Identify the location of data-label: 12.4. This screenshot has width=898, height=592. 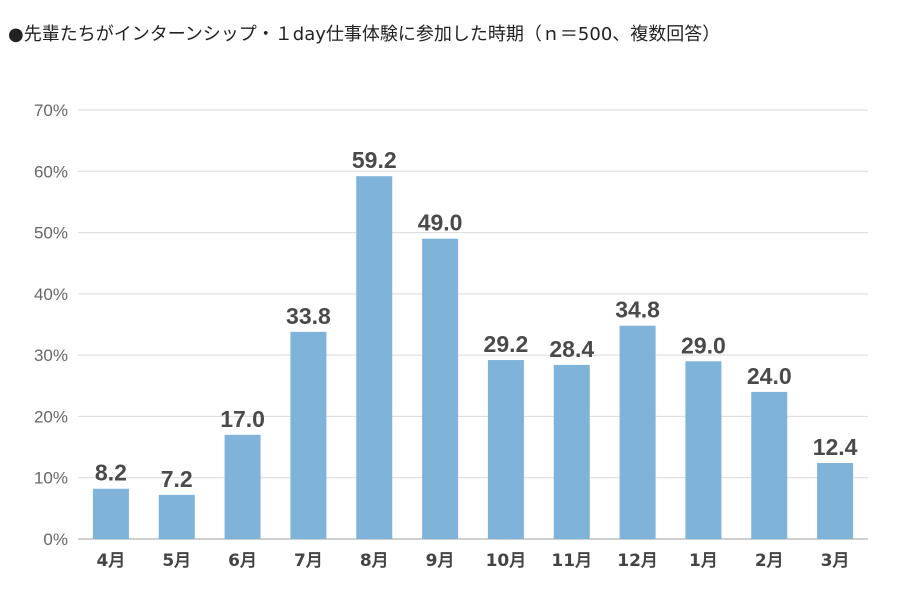
(835, 447).